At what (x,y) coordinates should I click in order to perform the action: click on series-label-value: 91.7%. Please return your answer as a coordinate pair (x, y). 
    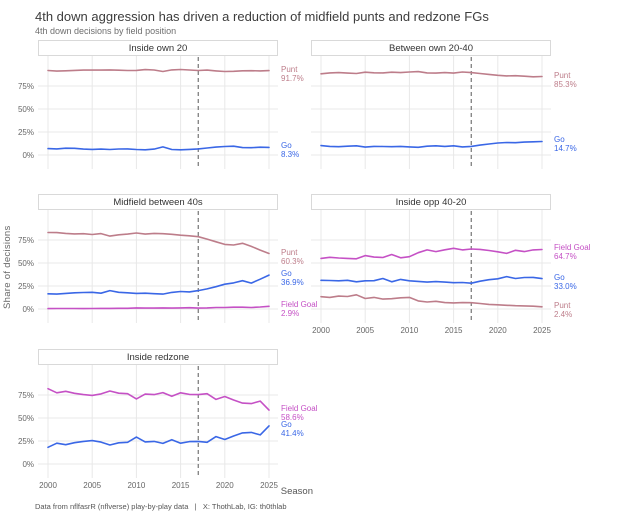
    Looking at the image, I should click on (292, 78).